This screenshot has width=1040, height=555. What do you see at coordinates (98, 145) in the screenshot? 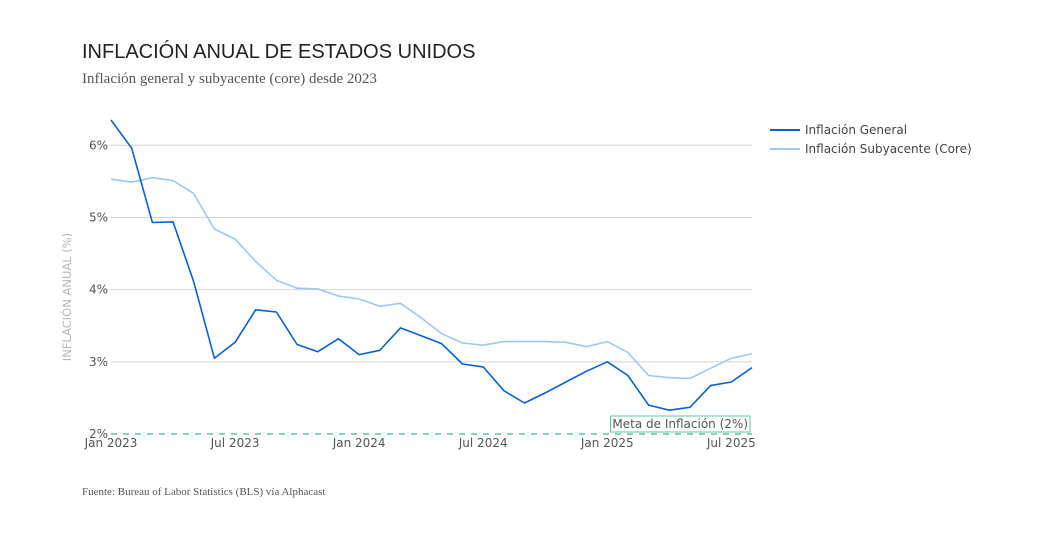
I see `y-tick-label: 6%` at bounding box center [98, 145].